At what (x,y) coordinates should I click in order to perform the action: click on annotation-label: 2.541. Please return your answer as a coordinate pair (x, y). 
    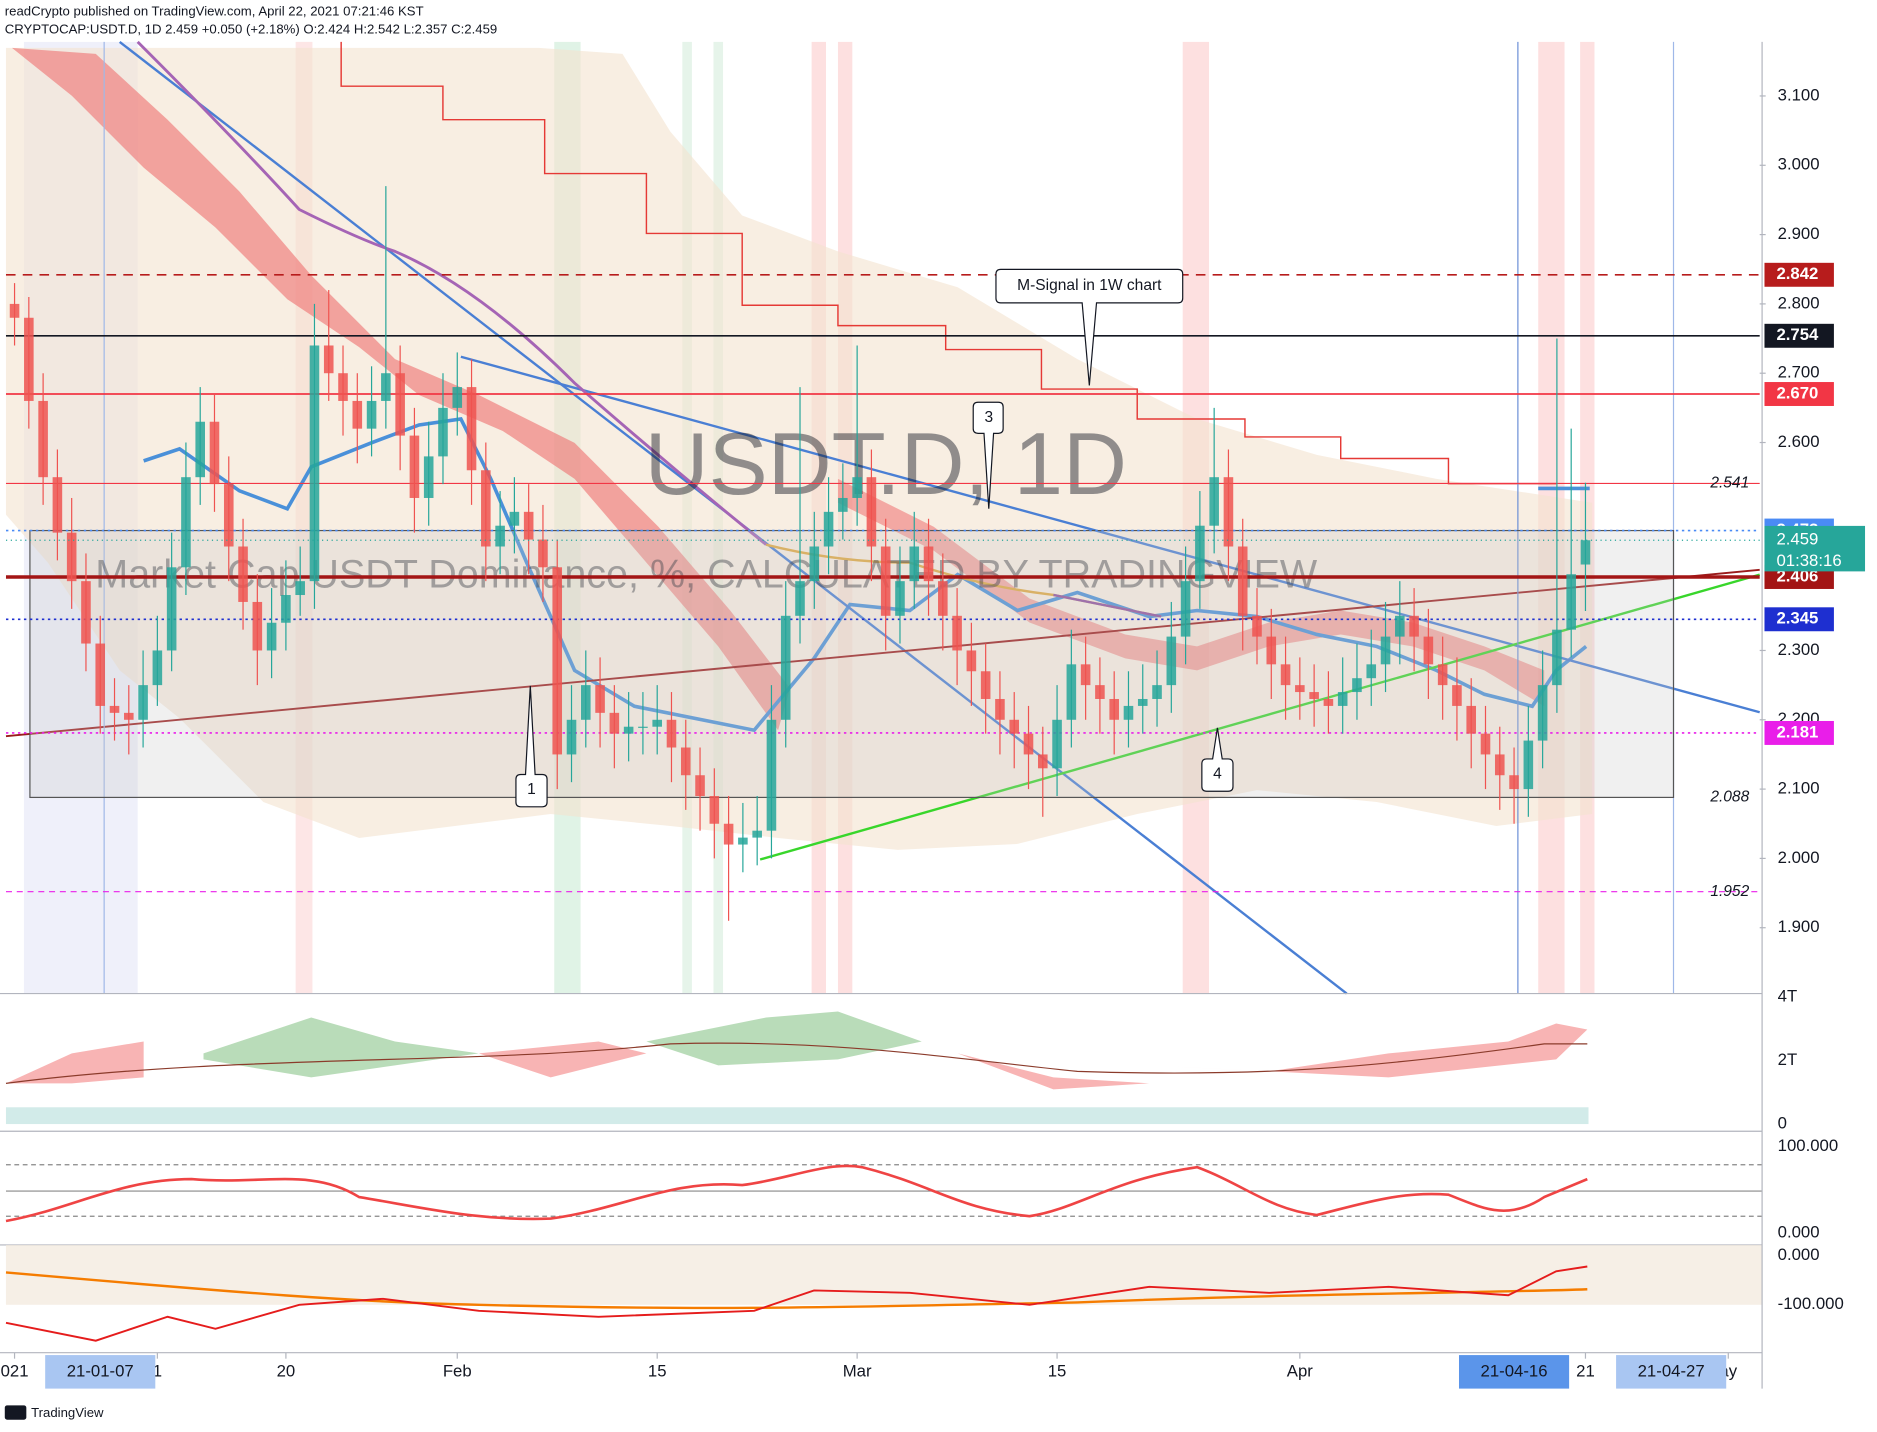
    Looking at the image, I should click on (1729, 483).